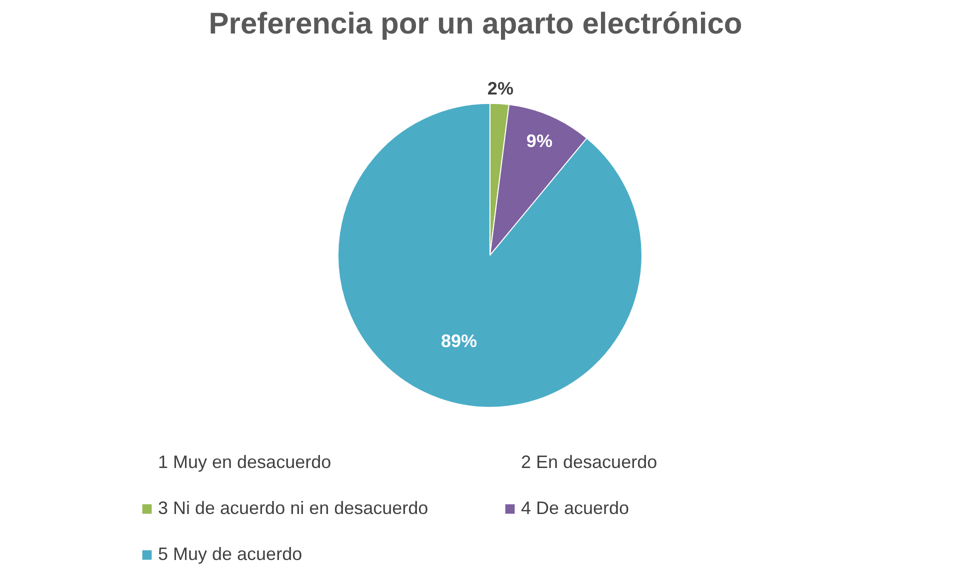 Image resolution: width=957 pixels, height=581 pixels. Describe the element at coordinates (500, 88) in the screenshot. I see `data-label: 2%` at that location.